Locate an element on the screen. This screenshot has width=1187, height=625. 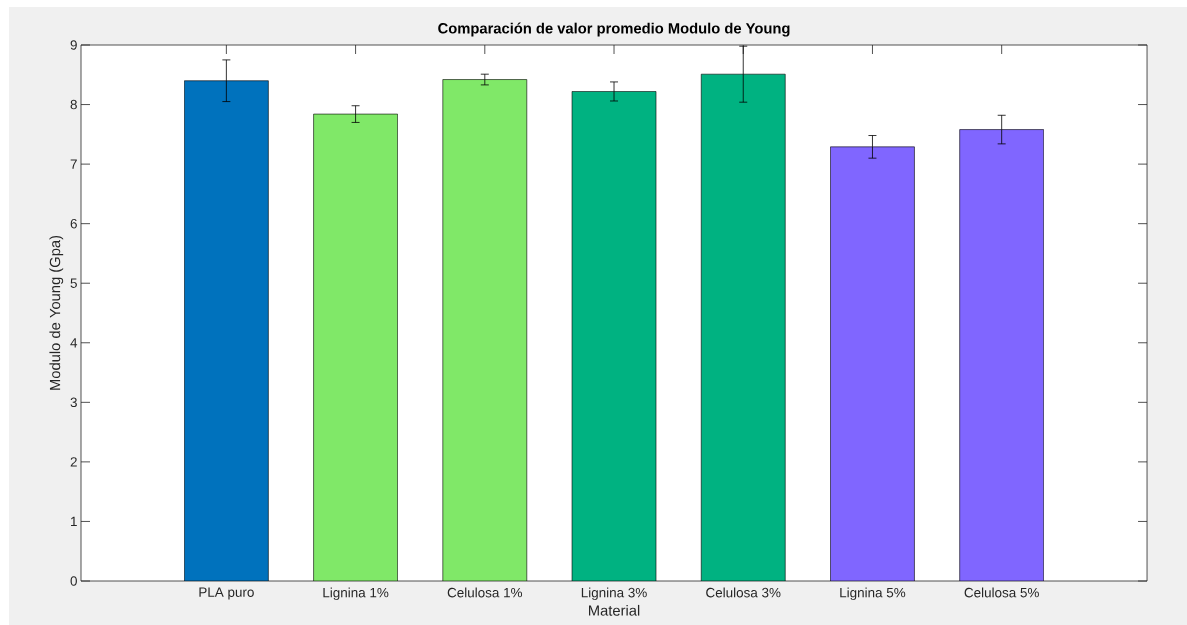
y-tick-label: 0 is located at coordinates (73, 581).